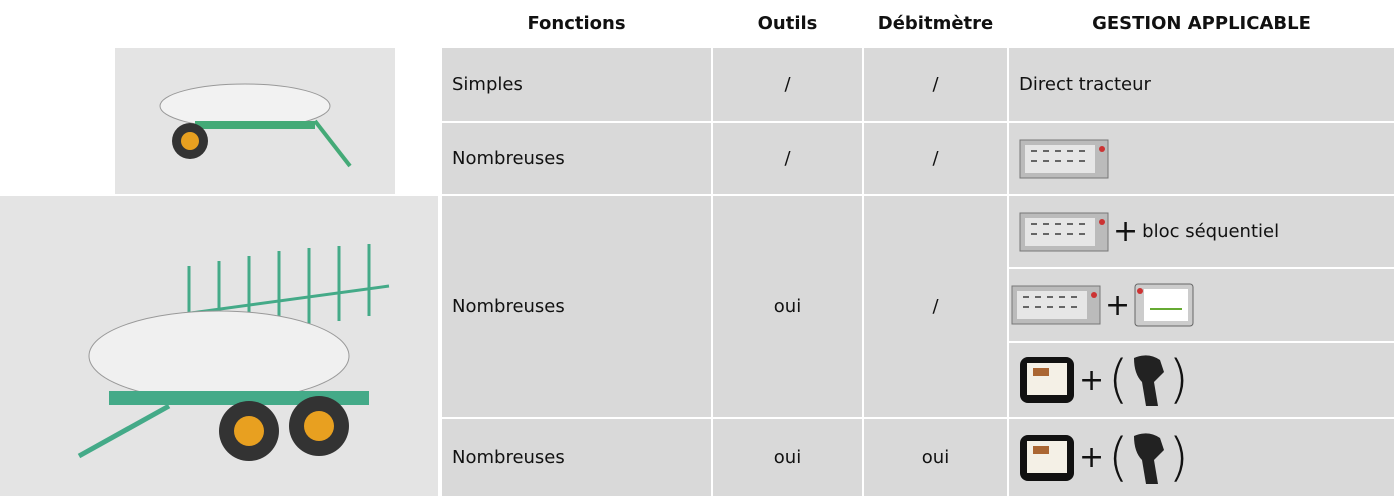  I want to click on cell-text: bloc séquentiel, so click(1211, 231).